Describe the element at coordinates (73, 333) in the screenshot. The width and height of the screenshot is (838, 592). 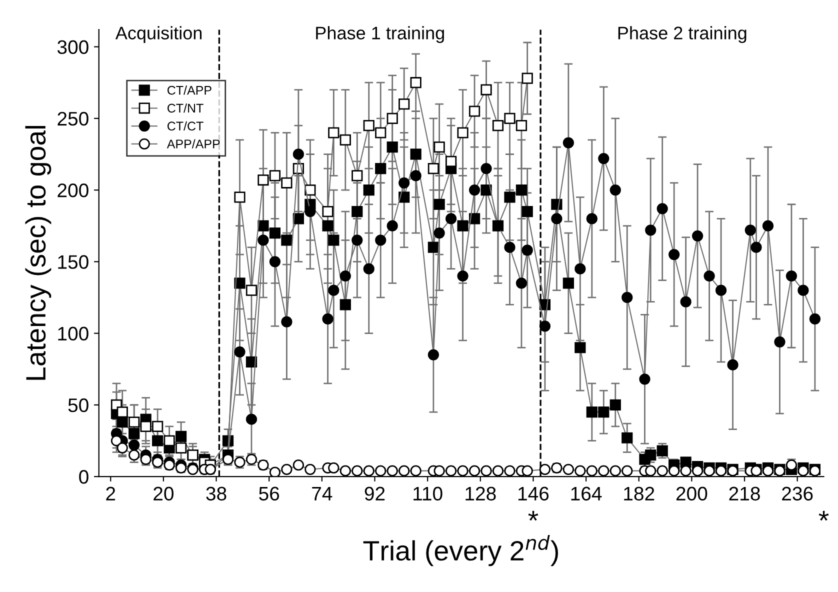
I see `y-tick-label: 100` at that location.